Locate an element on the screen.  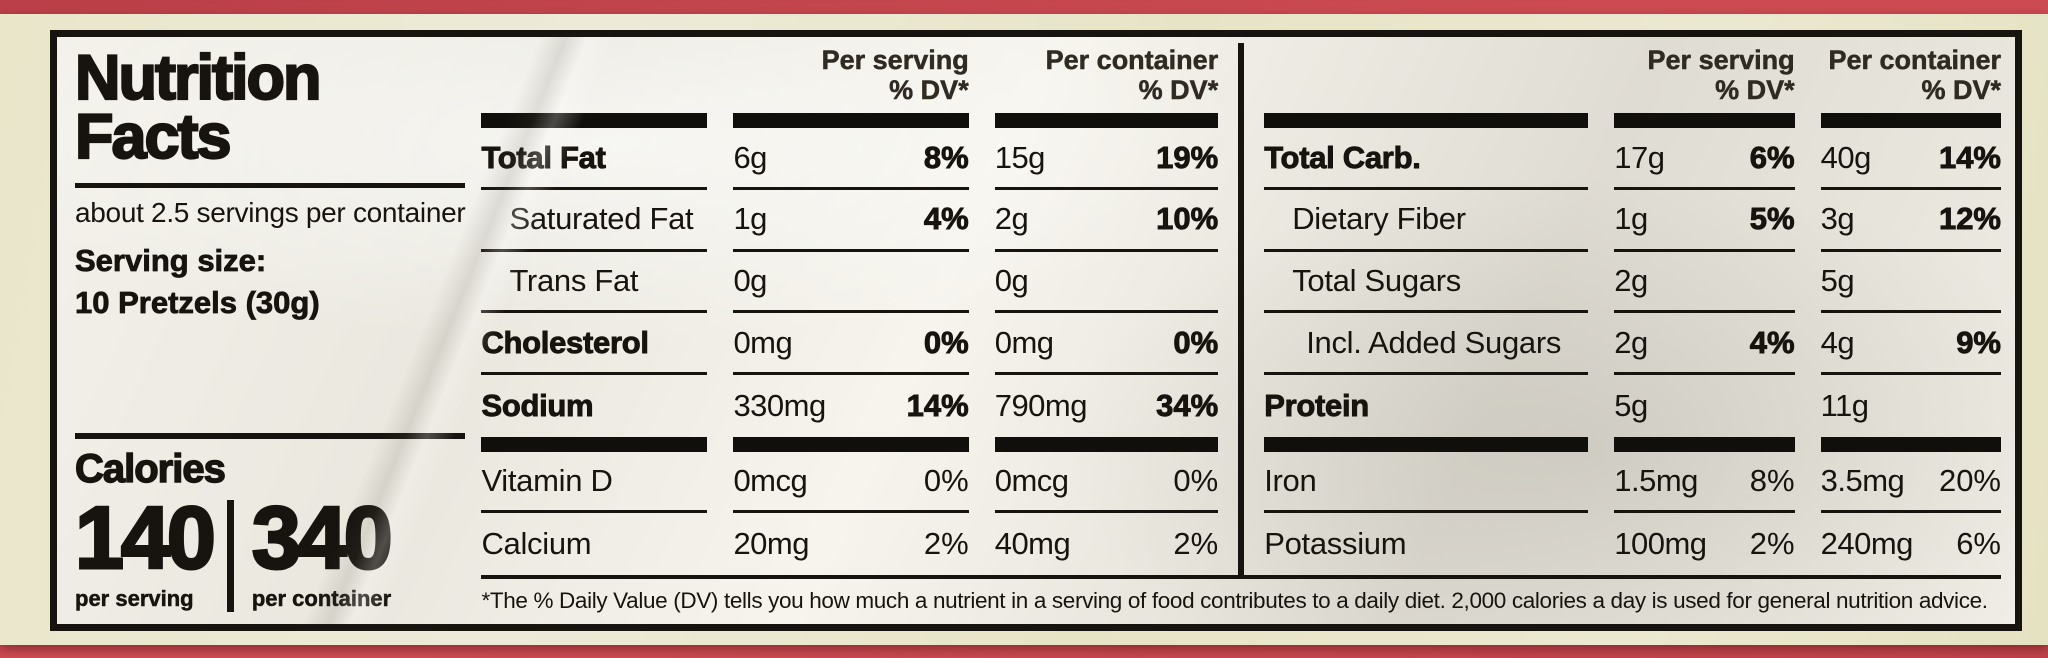
nutrient-name: Total Sugars is located at coordinates (1376, 281).